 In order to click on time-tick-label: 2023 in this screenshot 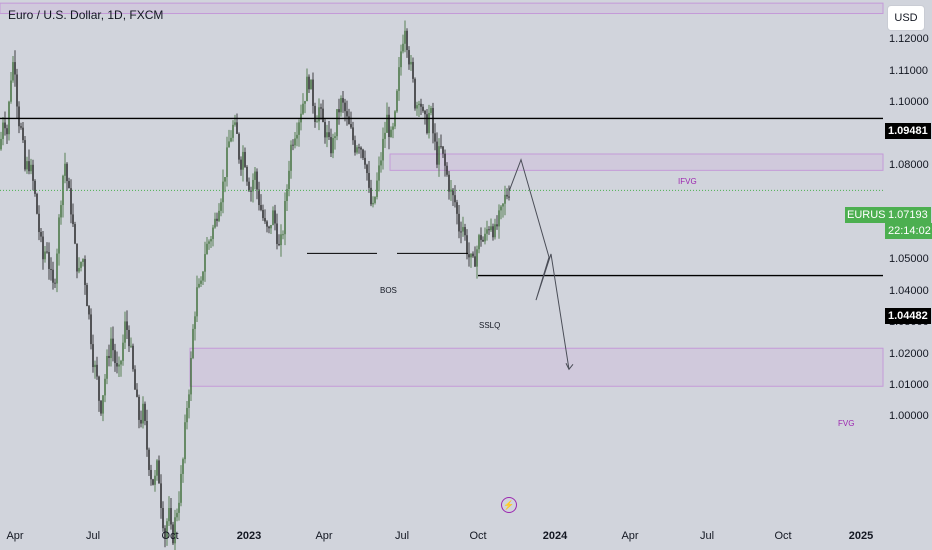, I will do `click(249, 536)`.